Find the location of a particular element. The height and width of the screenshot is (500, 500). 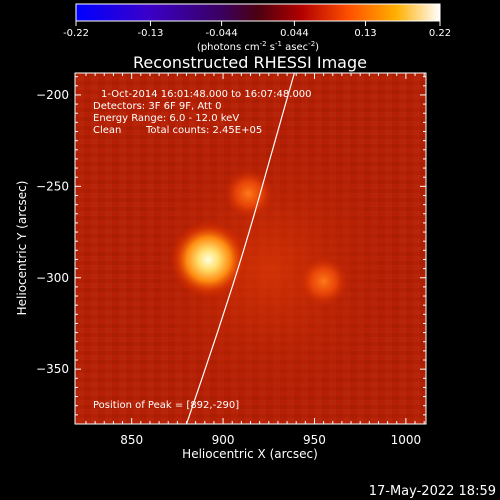

energy-range-text: Energy Range: 6.0 - 12.0 keV is located at coordinates (166, 118).